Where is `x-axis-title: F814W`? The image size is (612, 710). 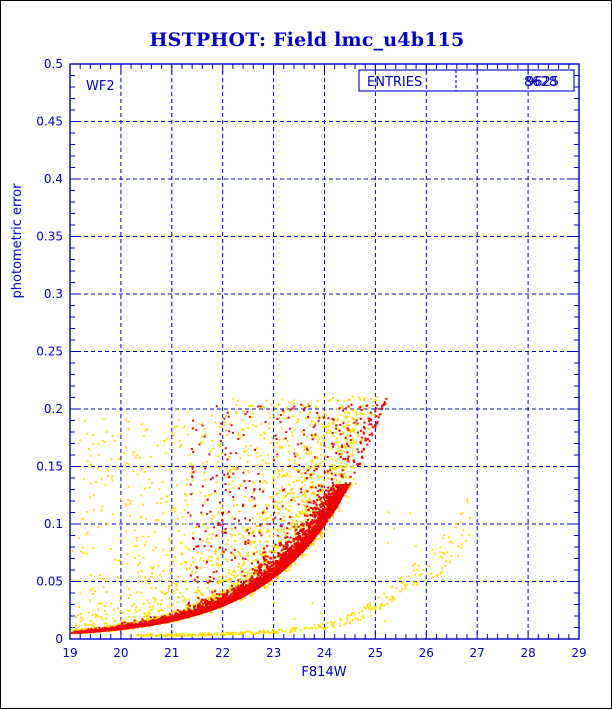
x-axis-title: F814W is located at coordinates (323, 672).